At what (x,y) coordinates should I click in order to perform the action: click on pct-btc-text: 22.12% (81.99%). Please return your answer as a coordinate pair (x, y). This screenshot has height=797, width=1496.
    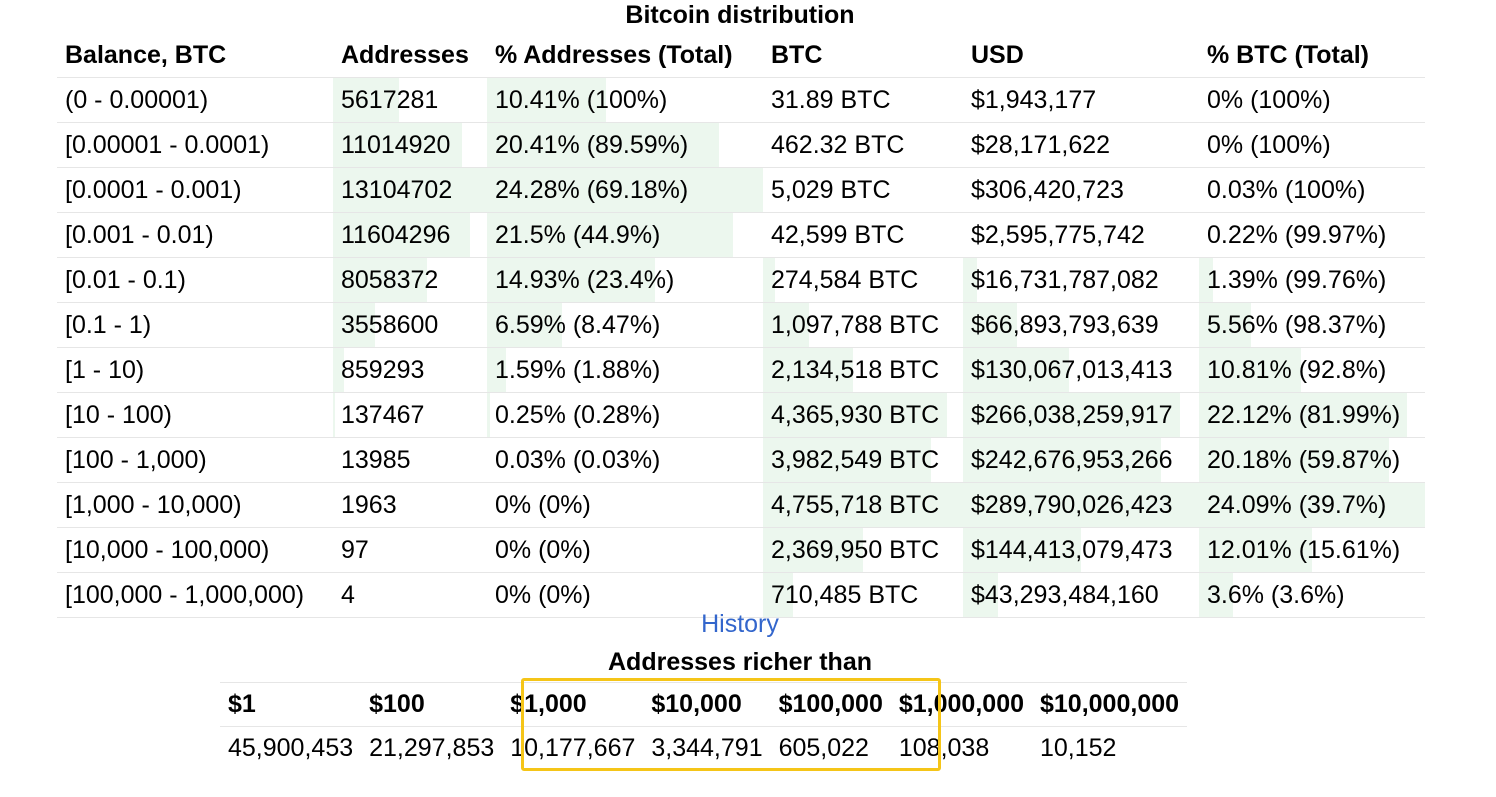
    Looking at the image, I should click on (1304, 414).